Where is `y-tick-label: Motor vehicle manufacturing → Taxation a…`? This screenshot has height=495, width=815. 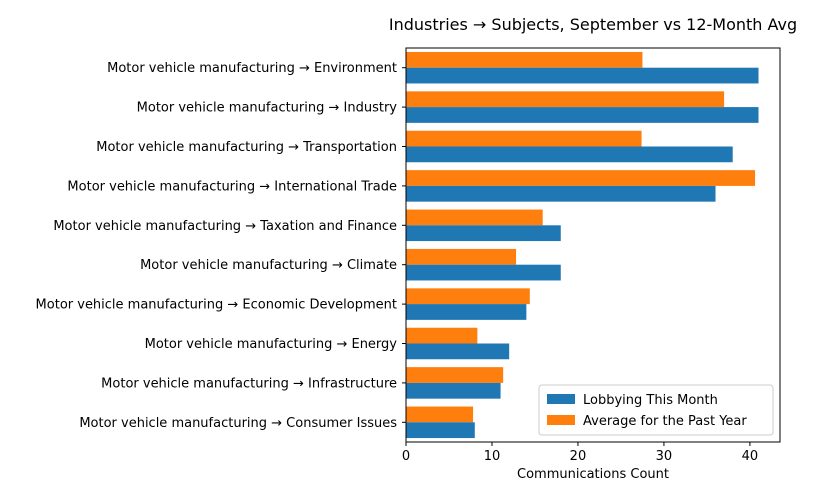
y-tick-label: Motor vehicle manufacturing → Taxation a… is located at coordinates (225, 226).